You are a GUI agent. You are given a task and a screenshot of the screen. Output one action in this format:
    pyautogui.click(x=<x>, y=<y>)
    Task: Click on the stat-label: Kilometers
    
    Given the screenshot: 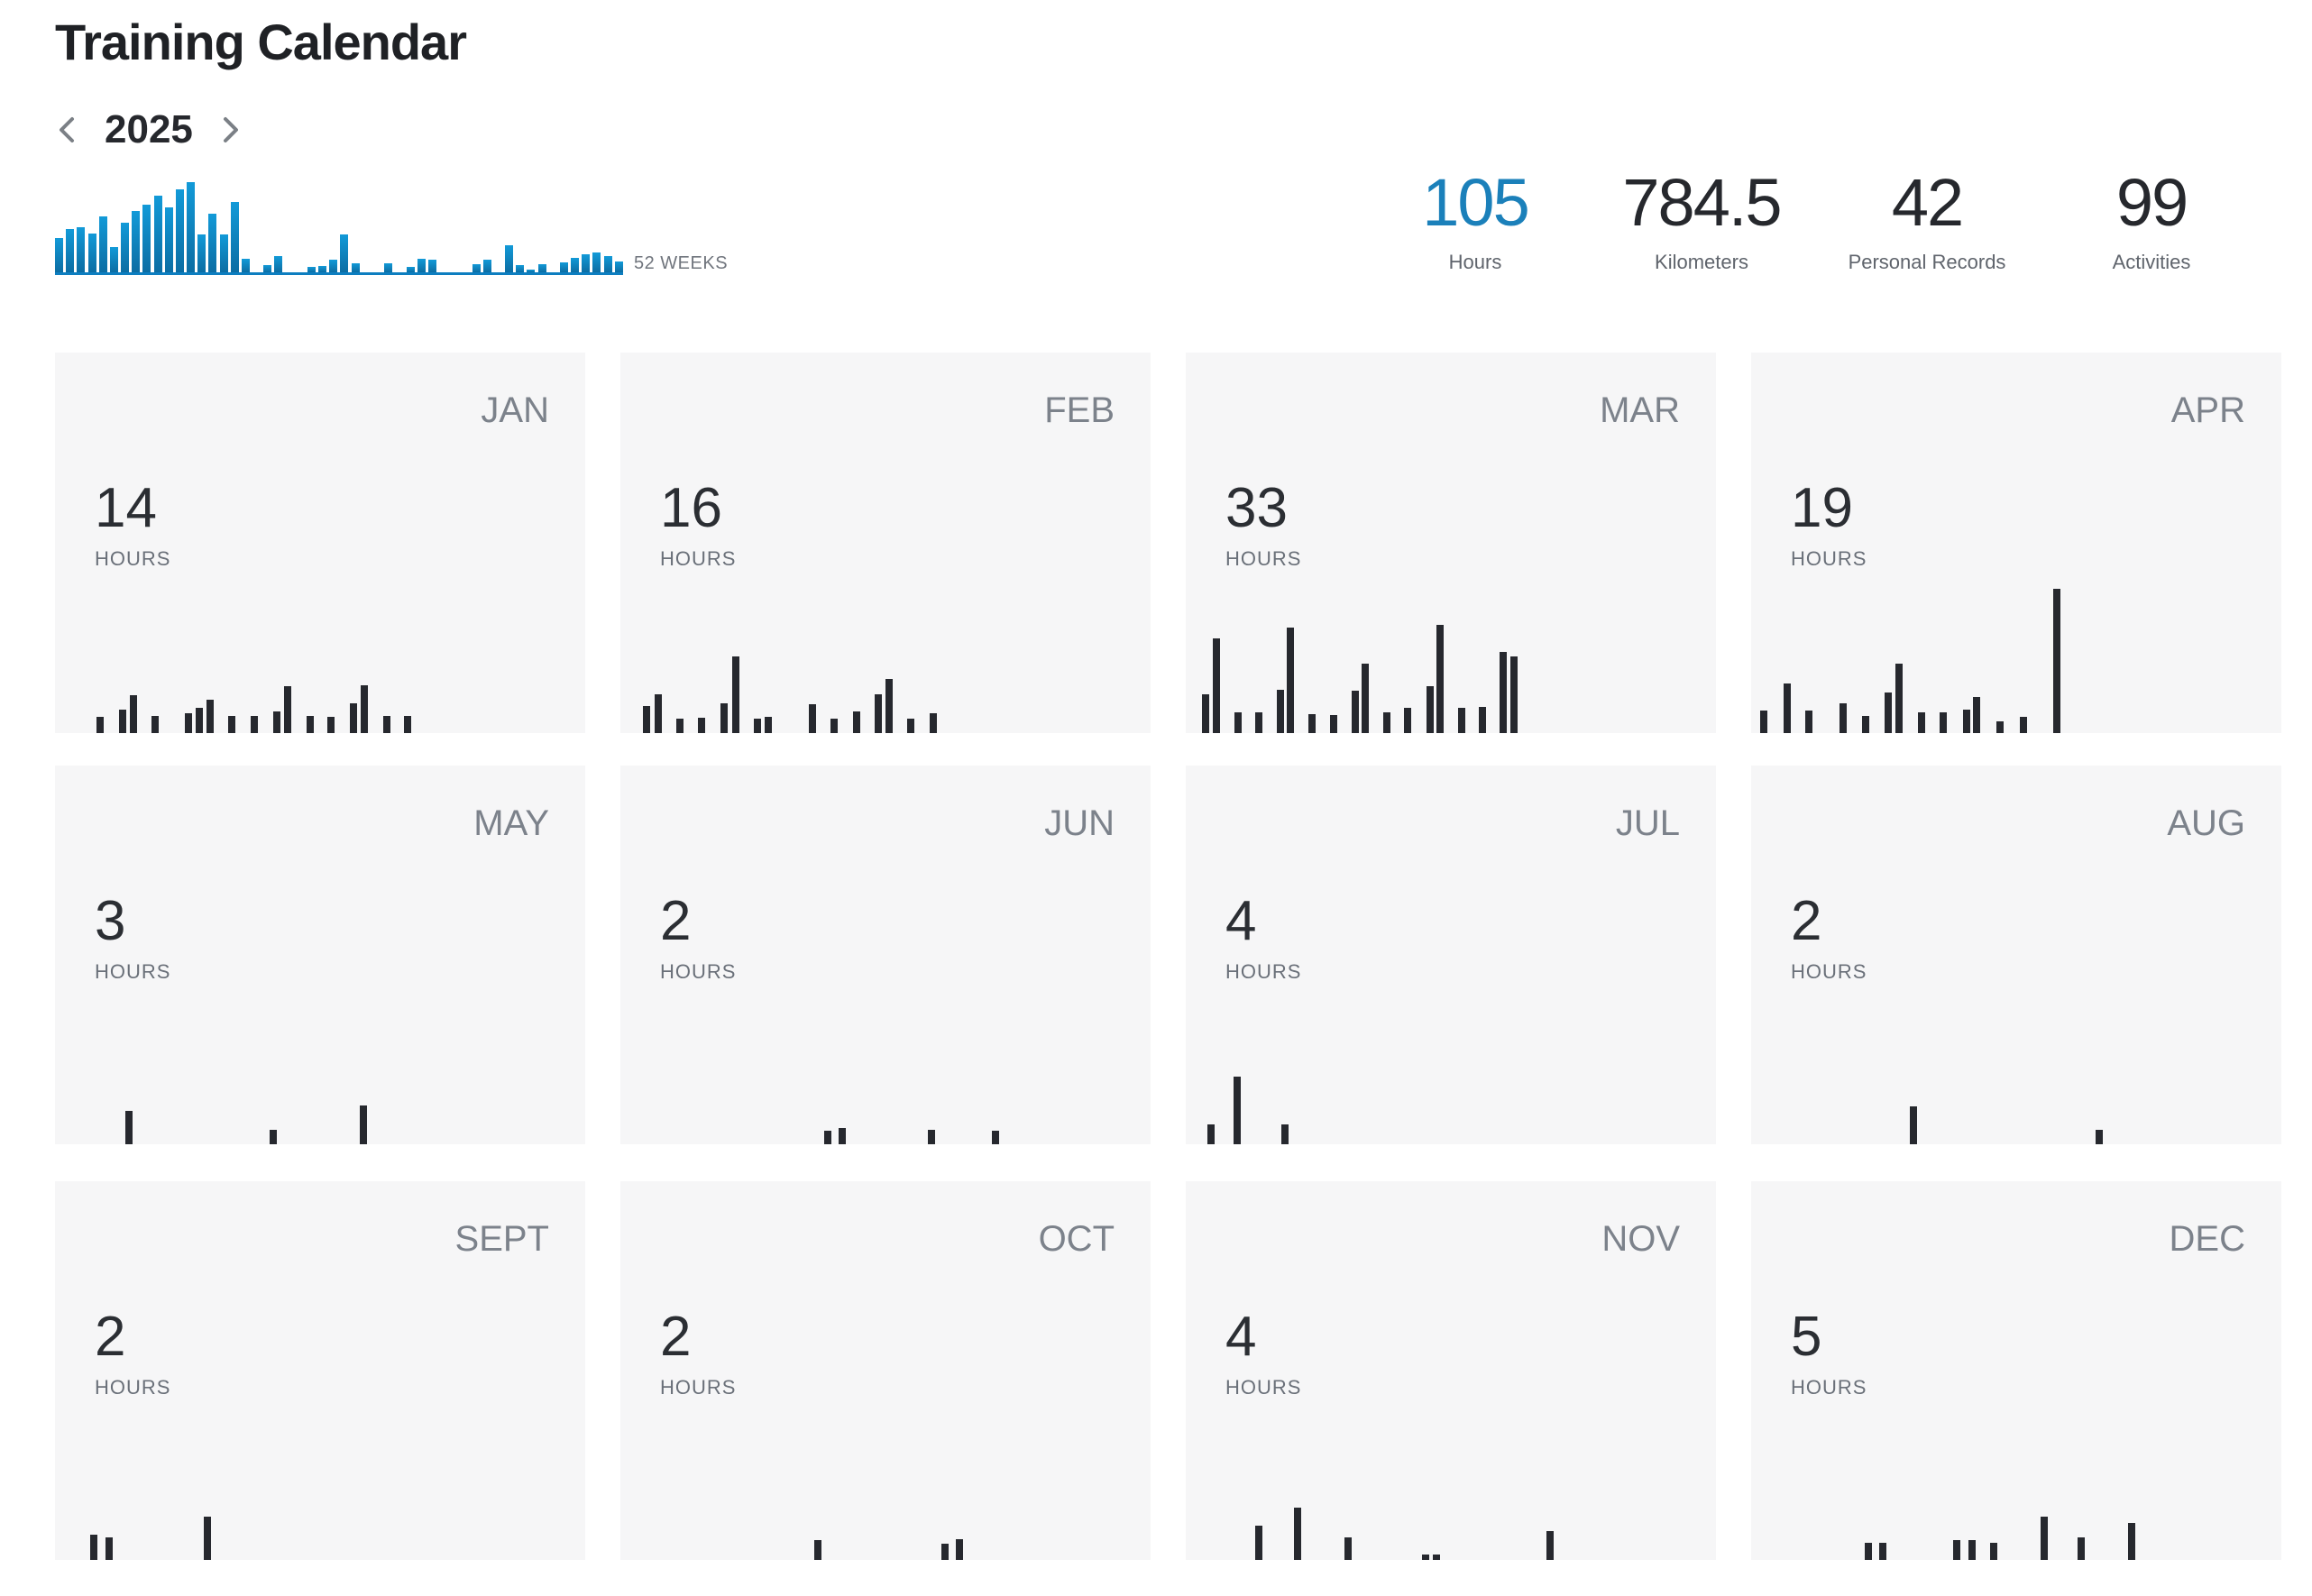 What is the action you would take?
    pyautogui.click(x=1701, y=262)
    